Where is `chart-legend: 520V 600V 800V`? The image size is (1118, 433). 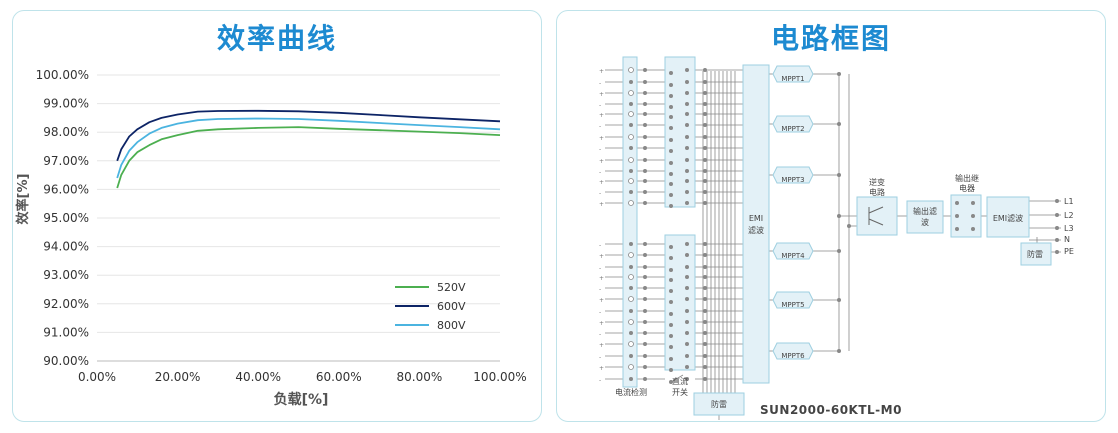 chart-legend: 520V 600V 800V is located at coordinates (430, 306).